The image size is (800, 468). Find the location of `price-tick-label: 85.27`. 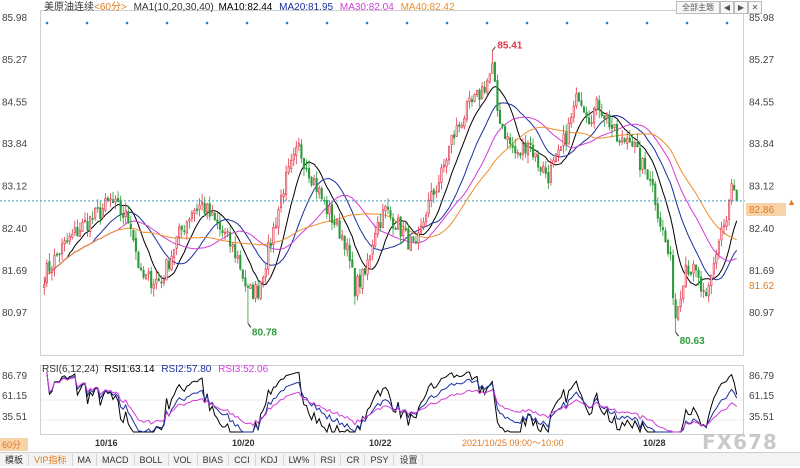

price-tick-label: 85.27 is located at coordinates (761, 60).